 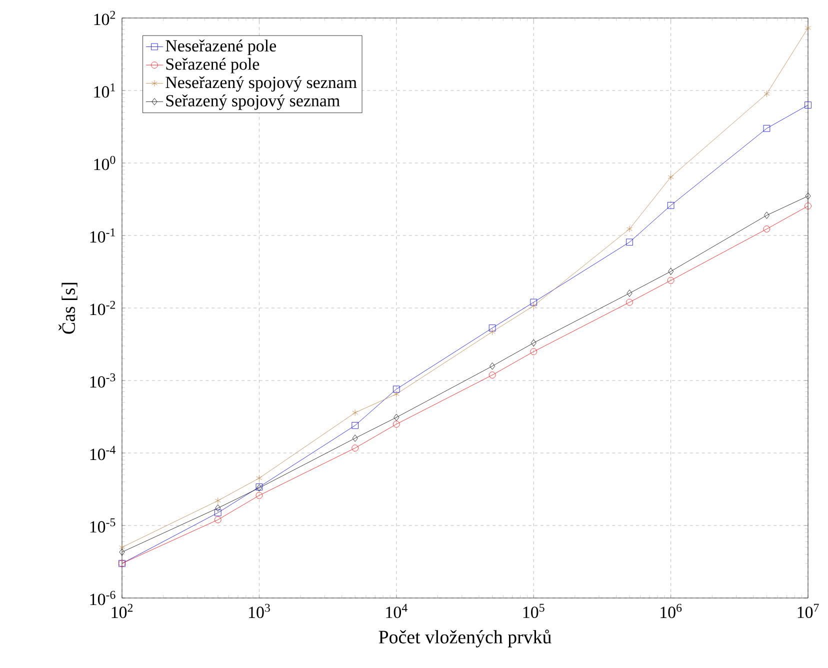 I want to click on y-tick-label: 10$^{0}$, so click(x=105, y=163).